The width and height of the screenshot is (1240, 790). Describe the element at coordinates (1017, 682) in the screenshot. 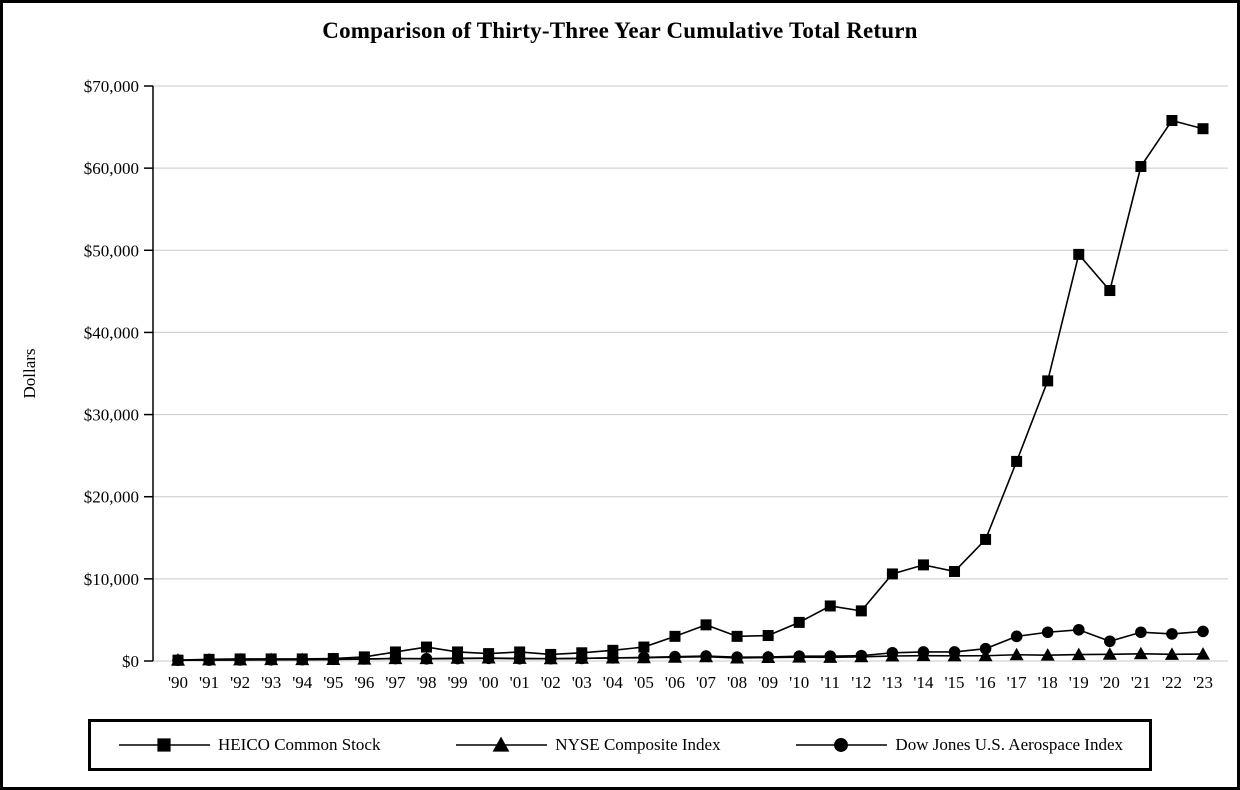

I see `x-tick-label: '17` at that location.